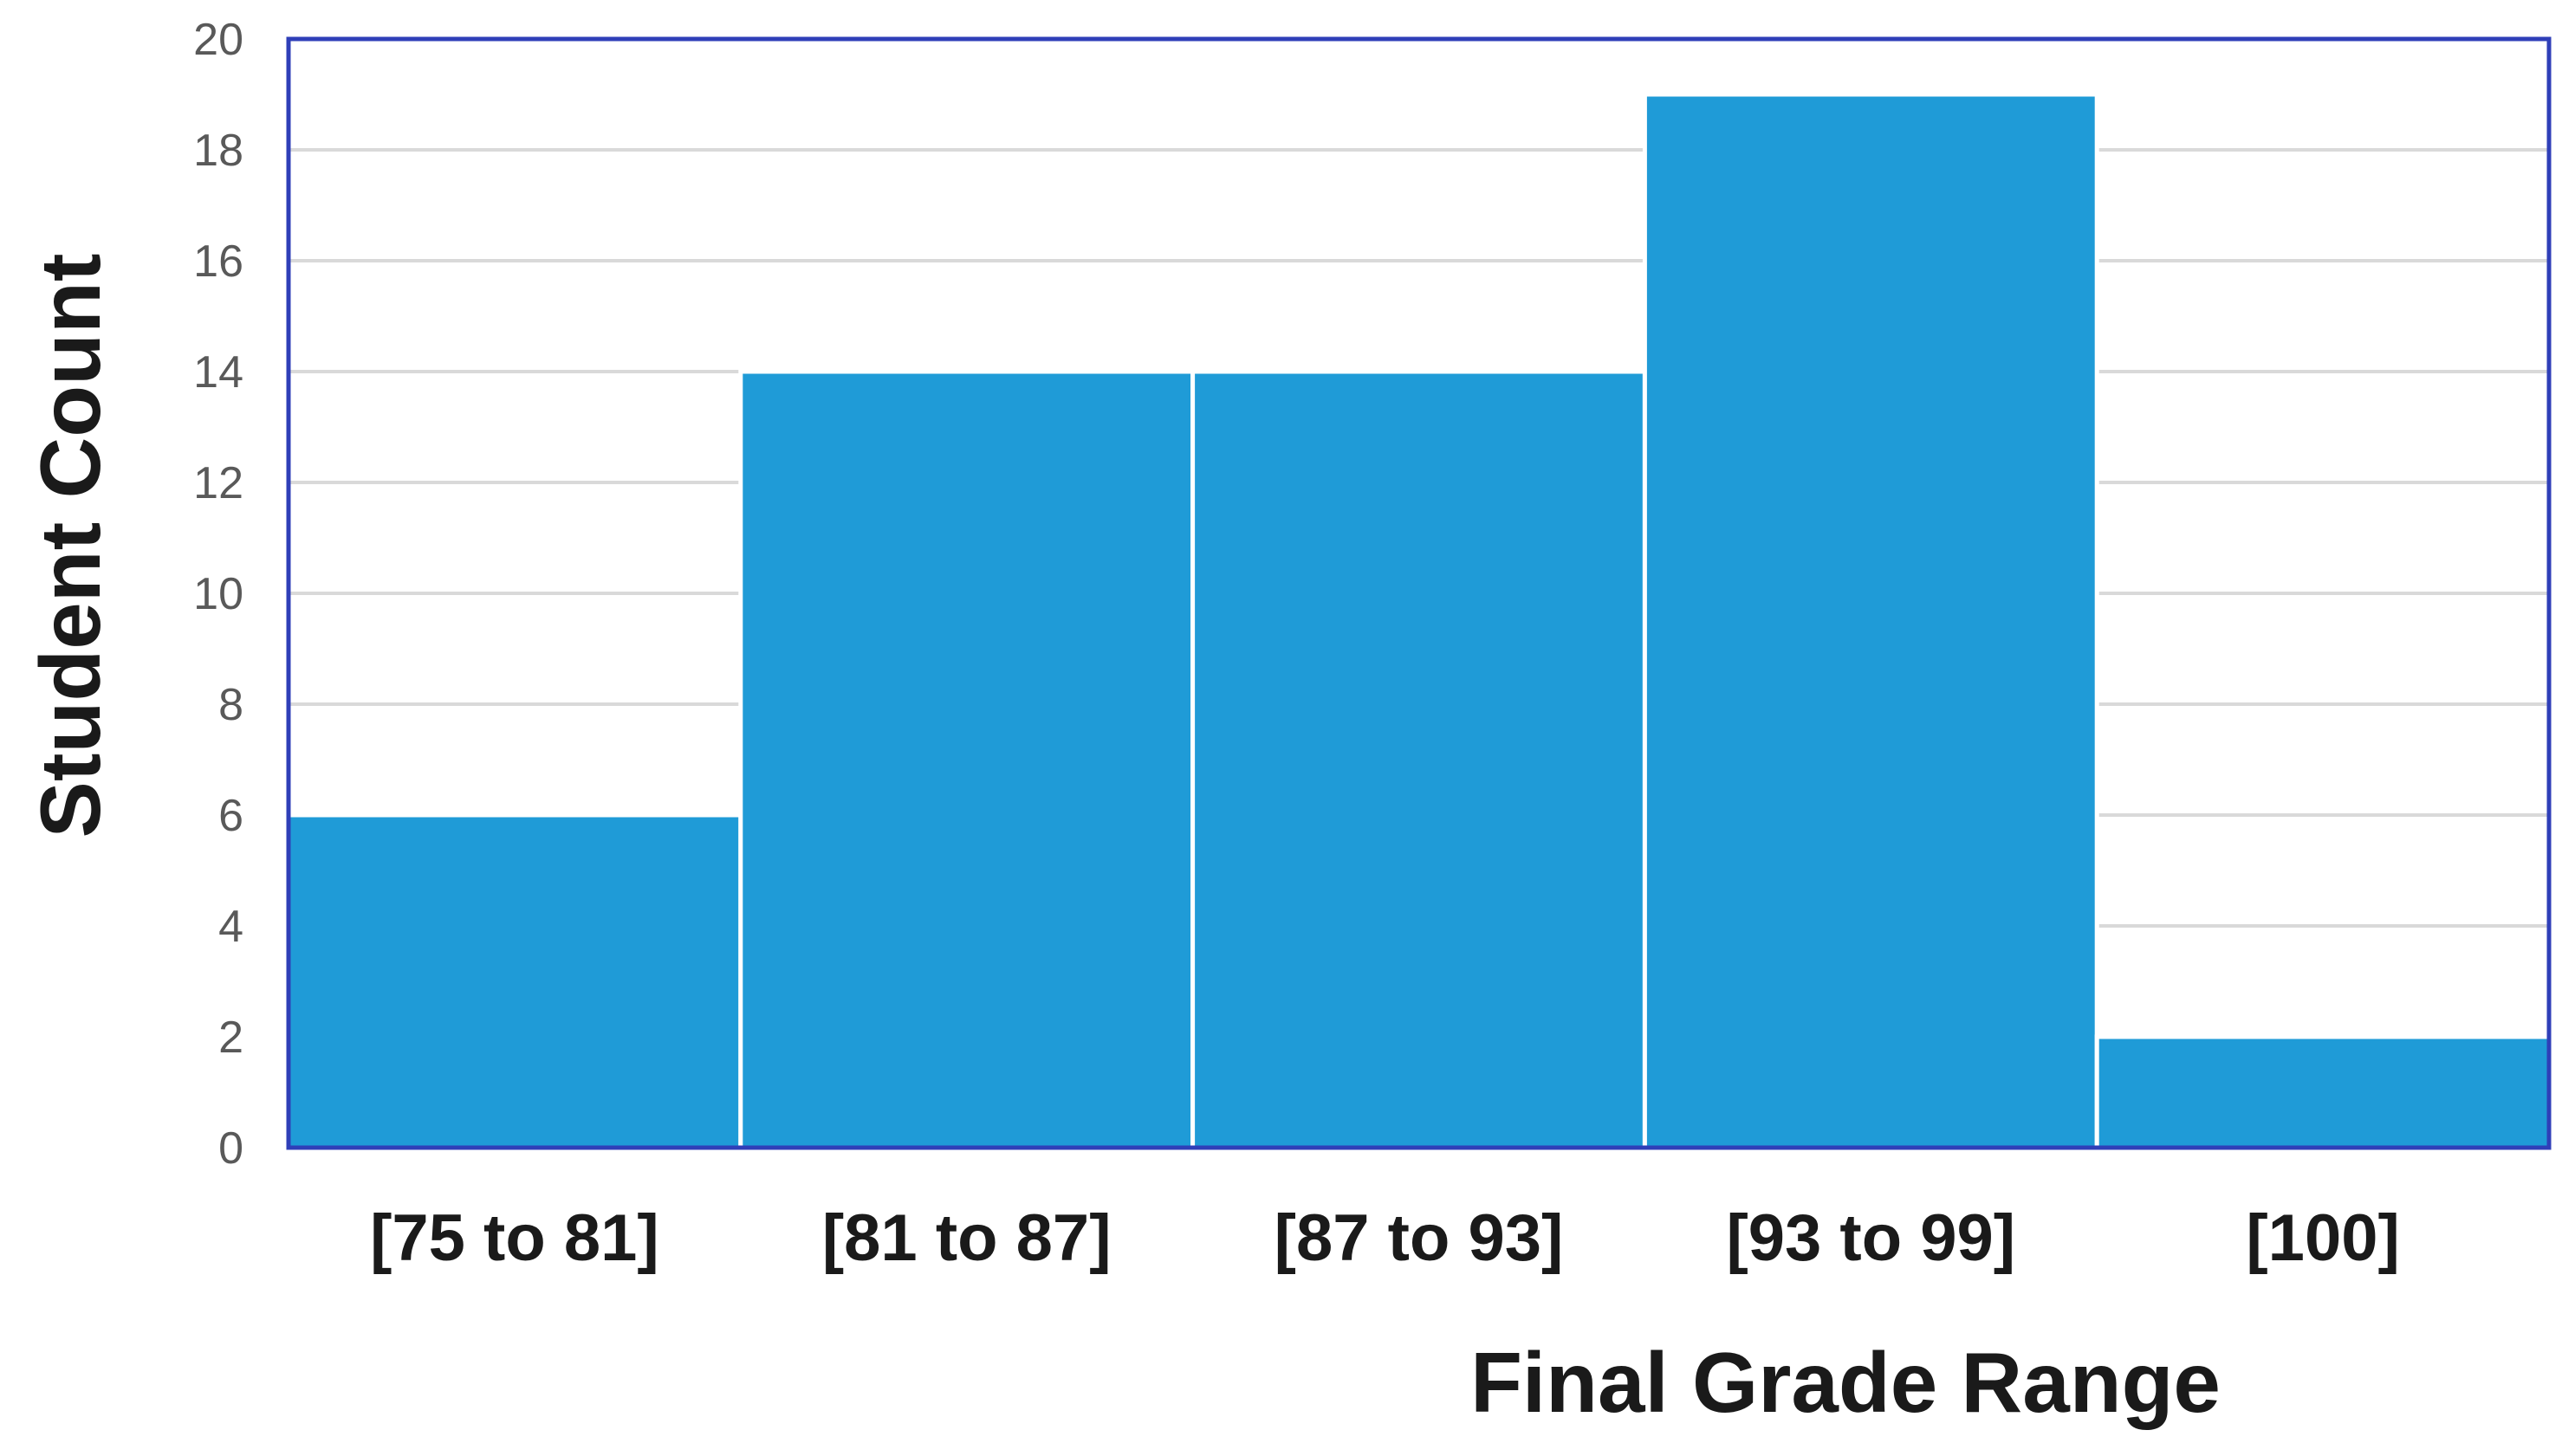  I want to click on x-axis-title: Final Grade Range, so click(1846, 1382).